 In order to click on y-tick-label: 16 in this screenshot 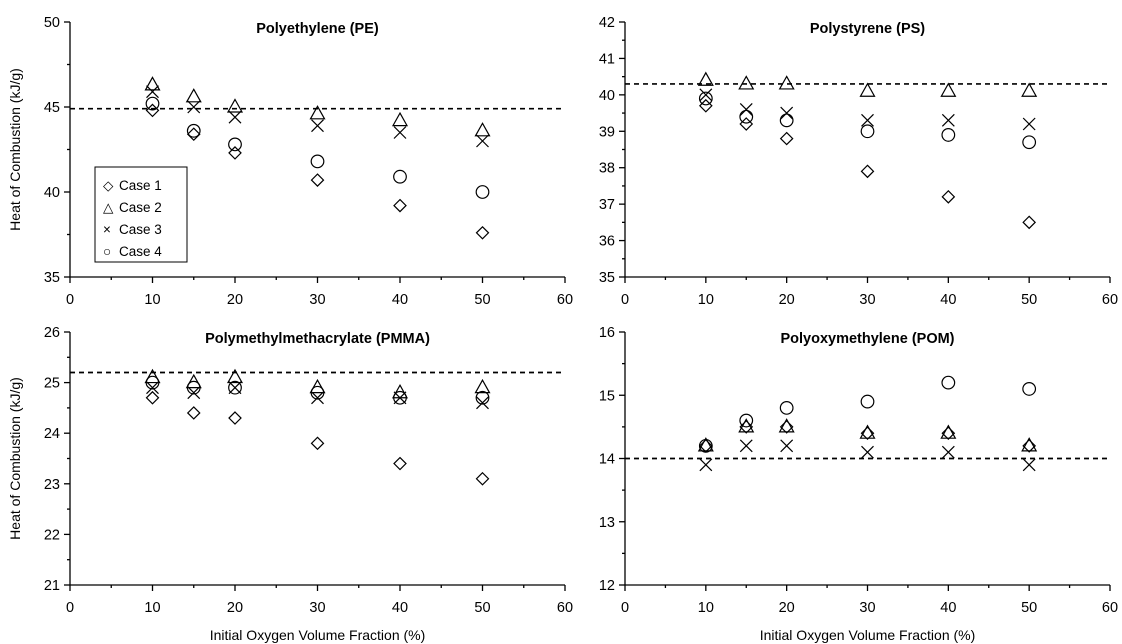, I will do `click(607, 333)`.